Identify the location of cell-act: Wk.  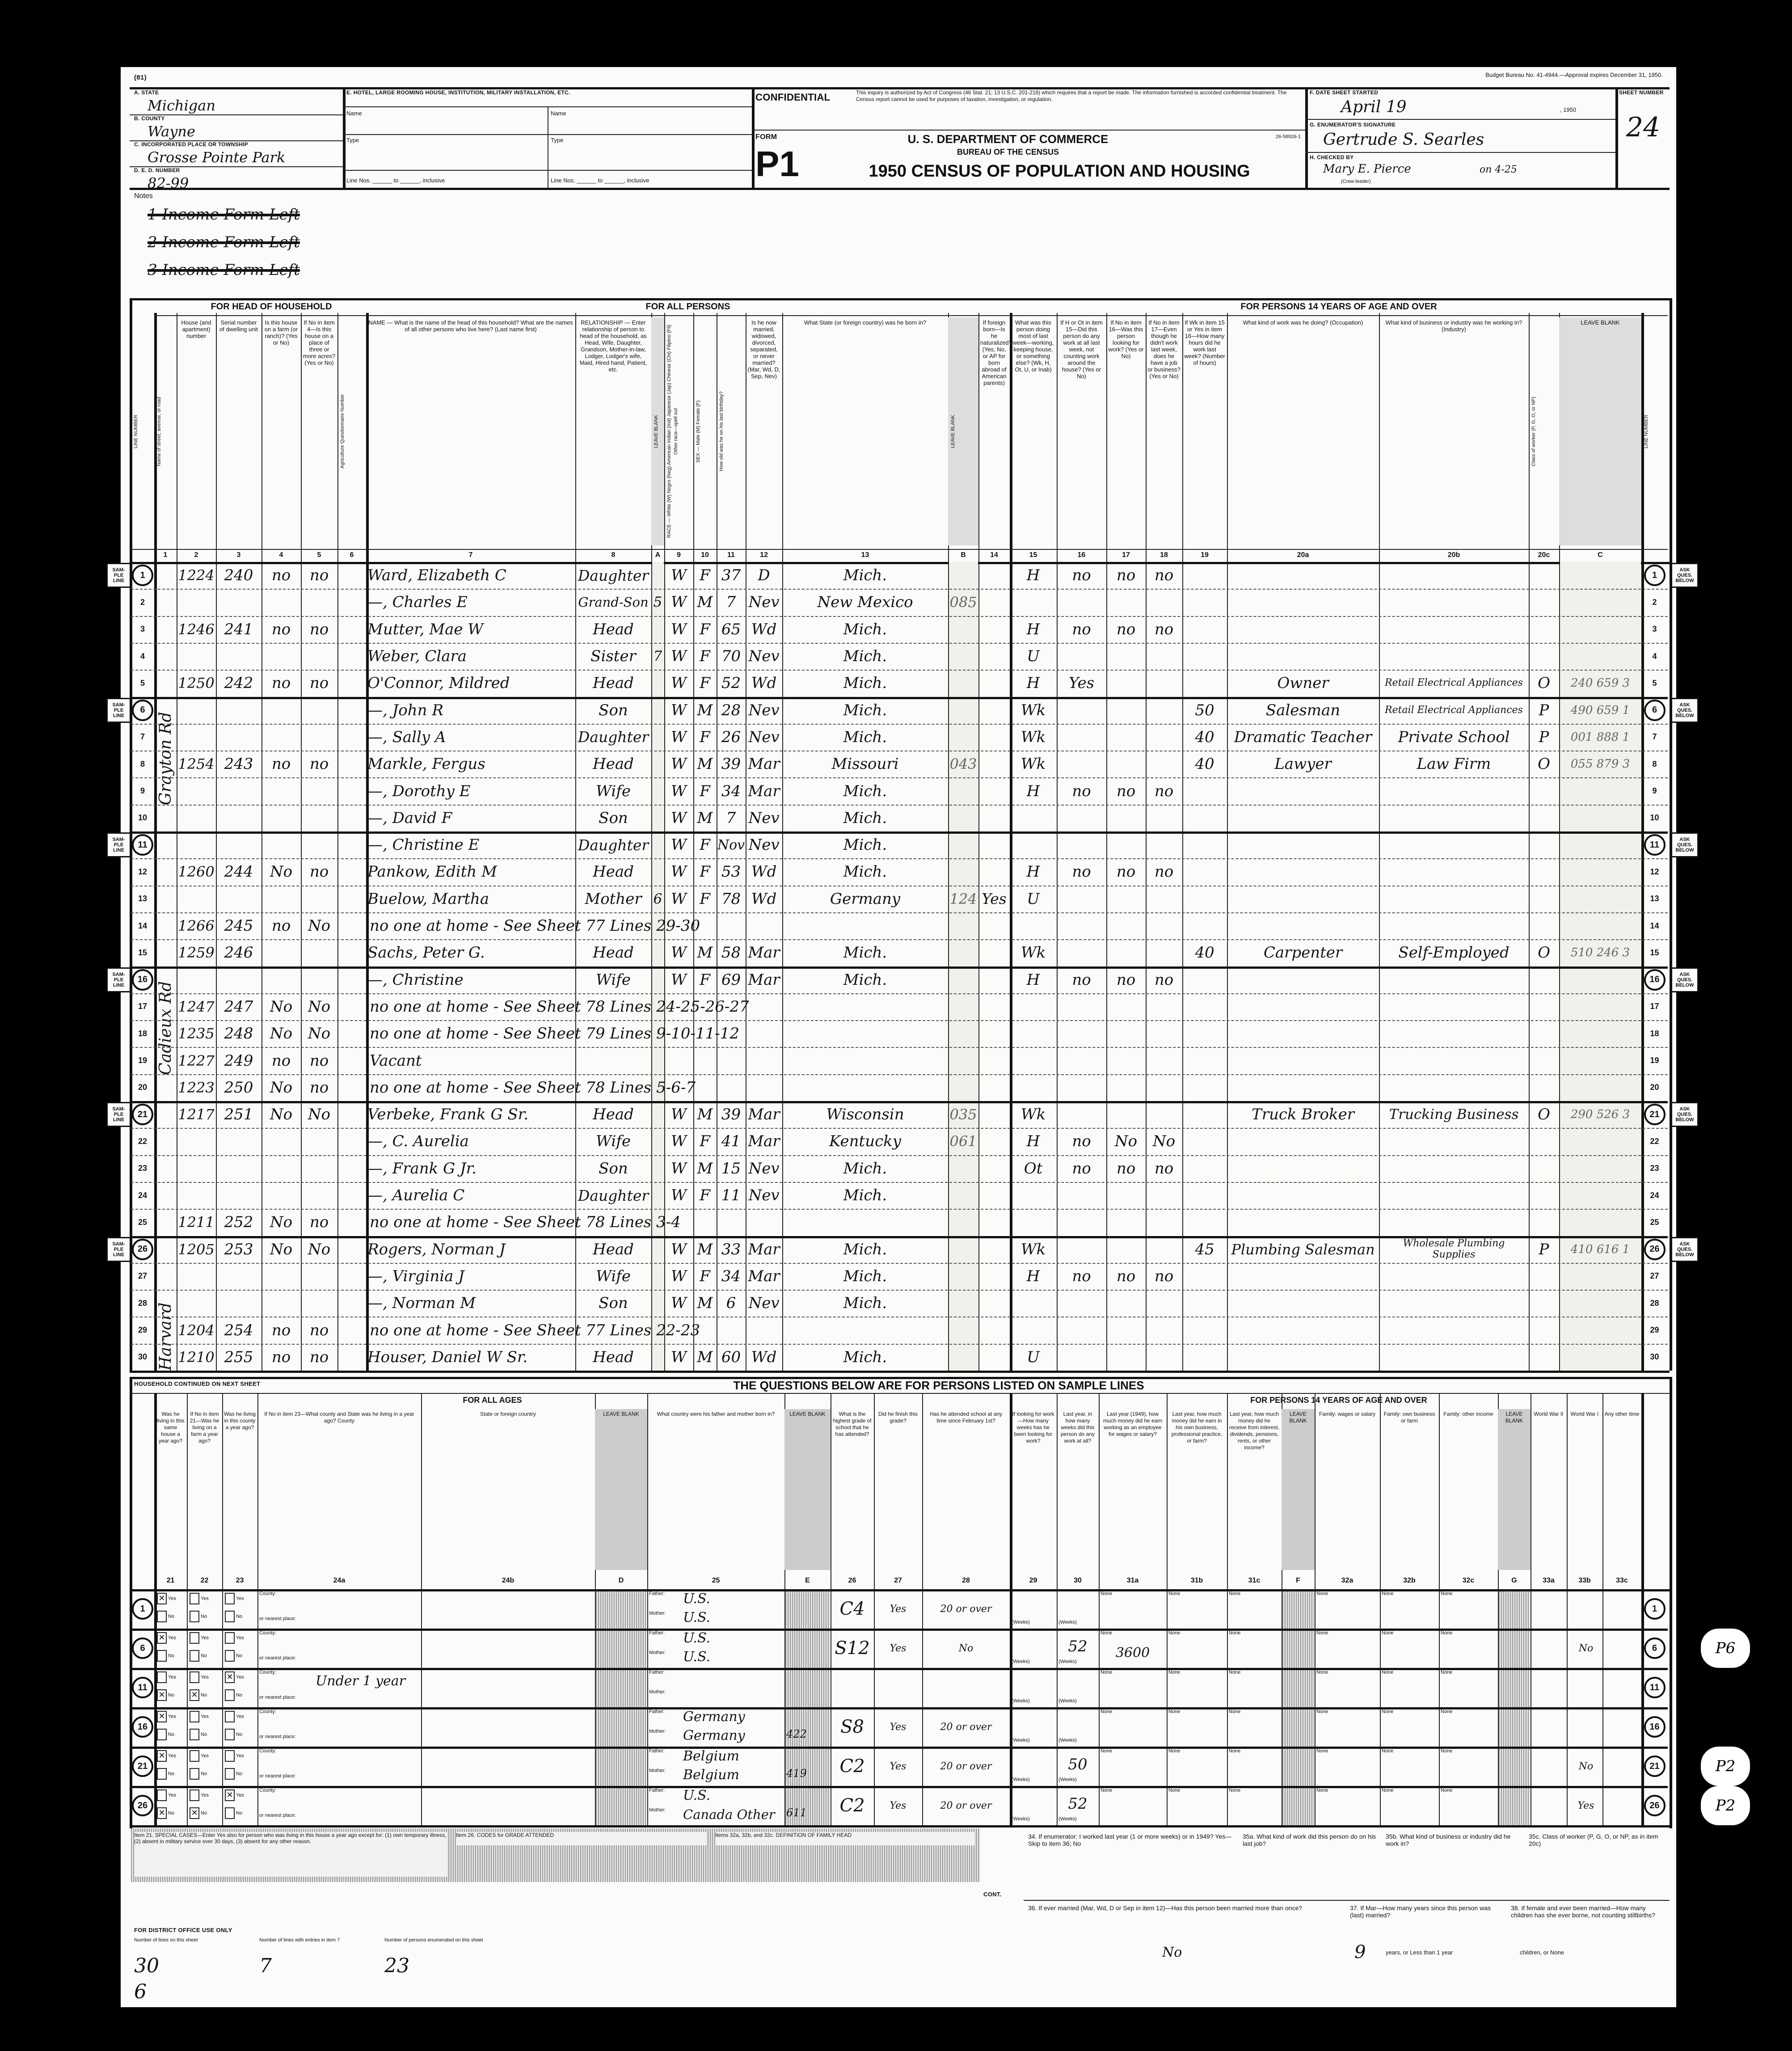
(1033, 710).